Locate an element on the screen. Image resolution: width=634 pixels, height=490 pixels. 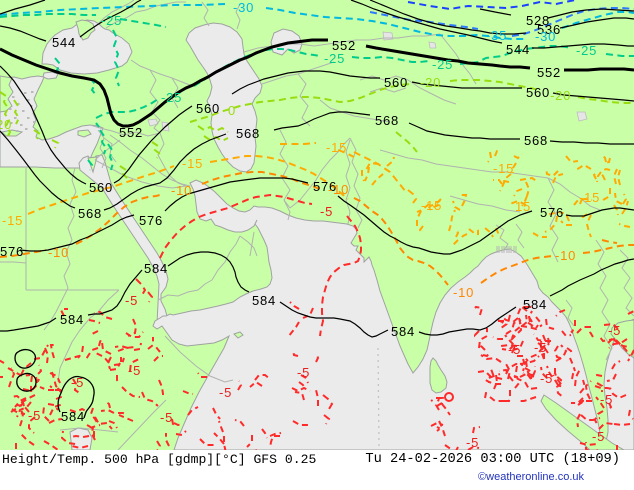
svg-text: 15 is located at coordinates (523, 206).